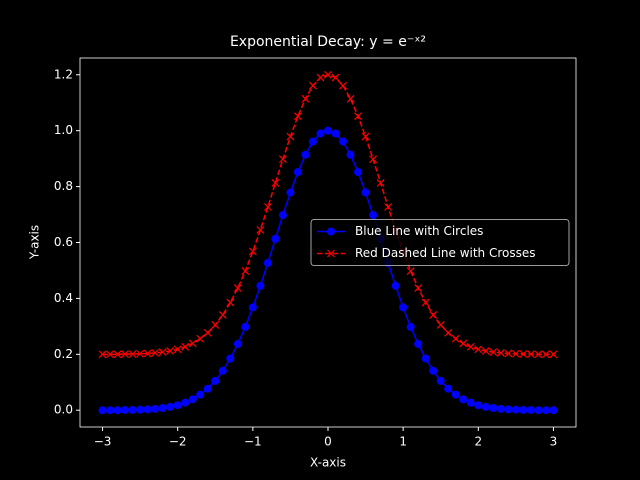 The image size is (640, 480). What do you see at coordinates (554, 442) in the screenshot?
I see `x-tick-label: 3` at bounding box center [554, 442].